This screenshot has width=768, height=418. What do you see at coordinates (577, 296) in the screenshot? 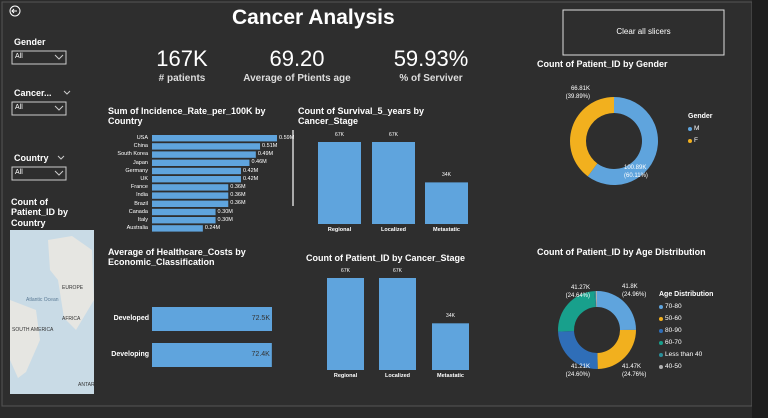
I see `percent-label: (24.64%)` at bounding box center [577, 296].